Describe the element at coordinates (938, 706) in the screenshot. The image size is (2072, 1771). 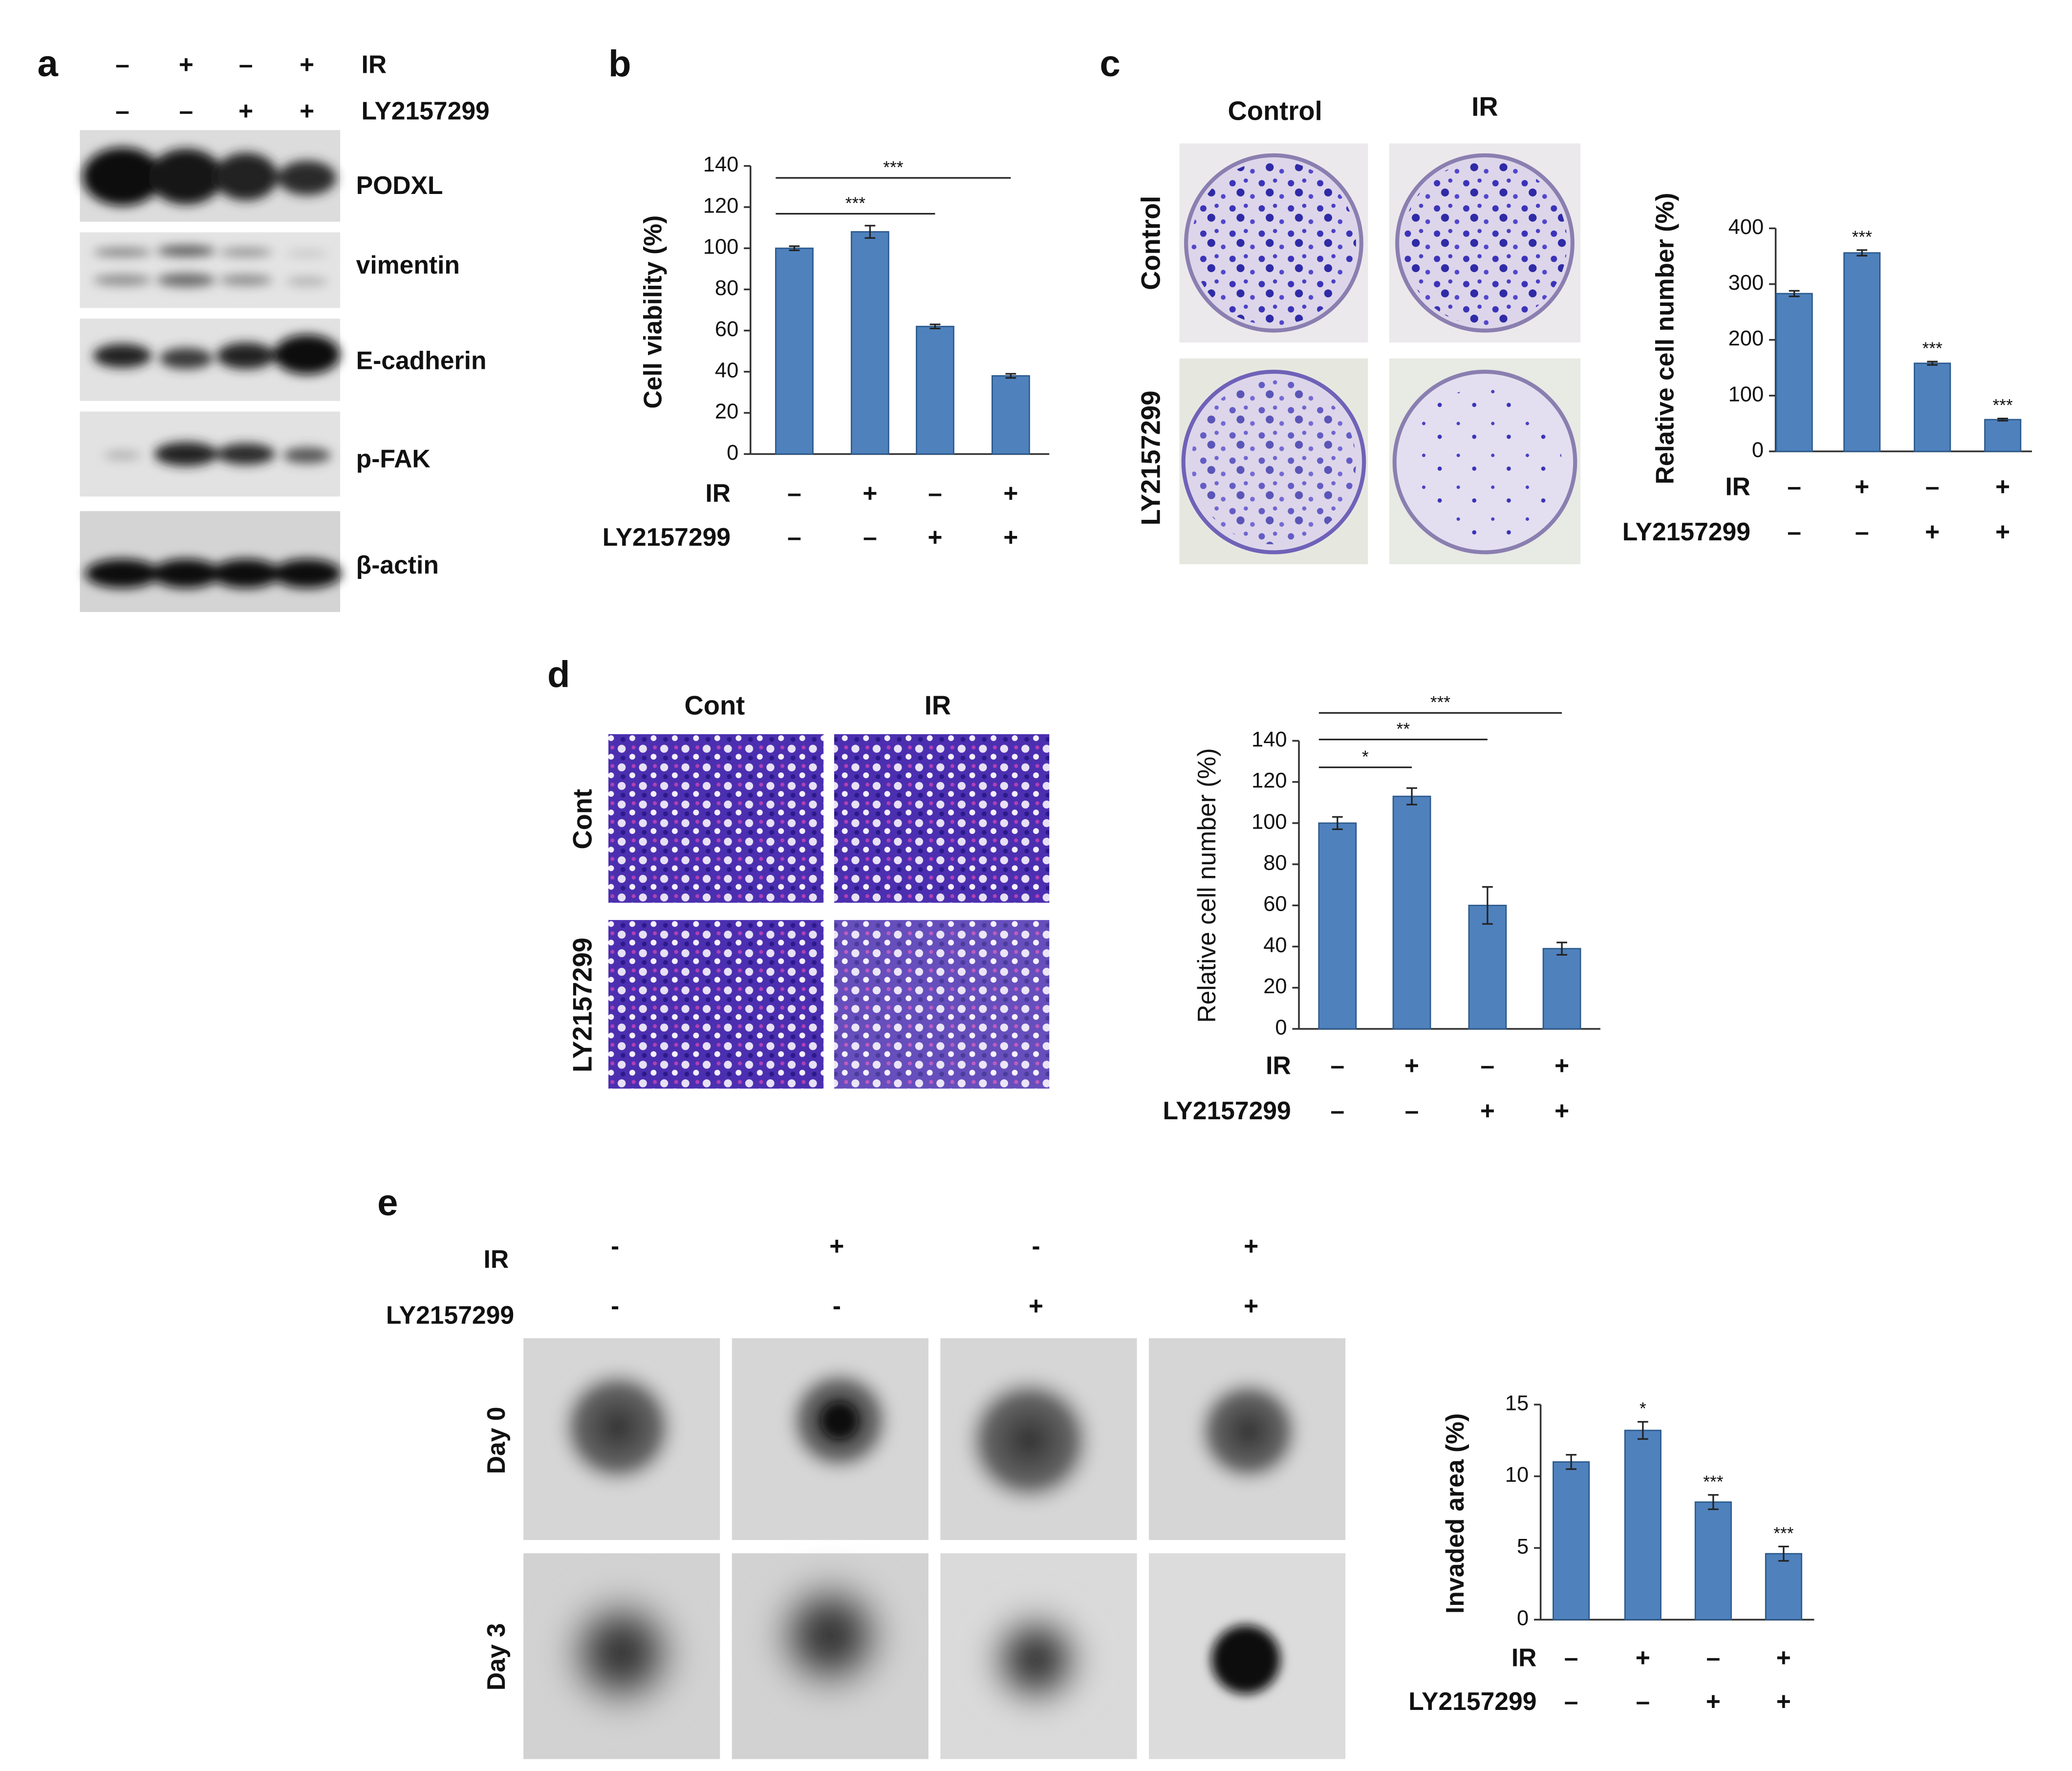
I see `column-label: IR` at that location.